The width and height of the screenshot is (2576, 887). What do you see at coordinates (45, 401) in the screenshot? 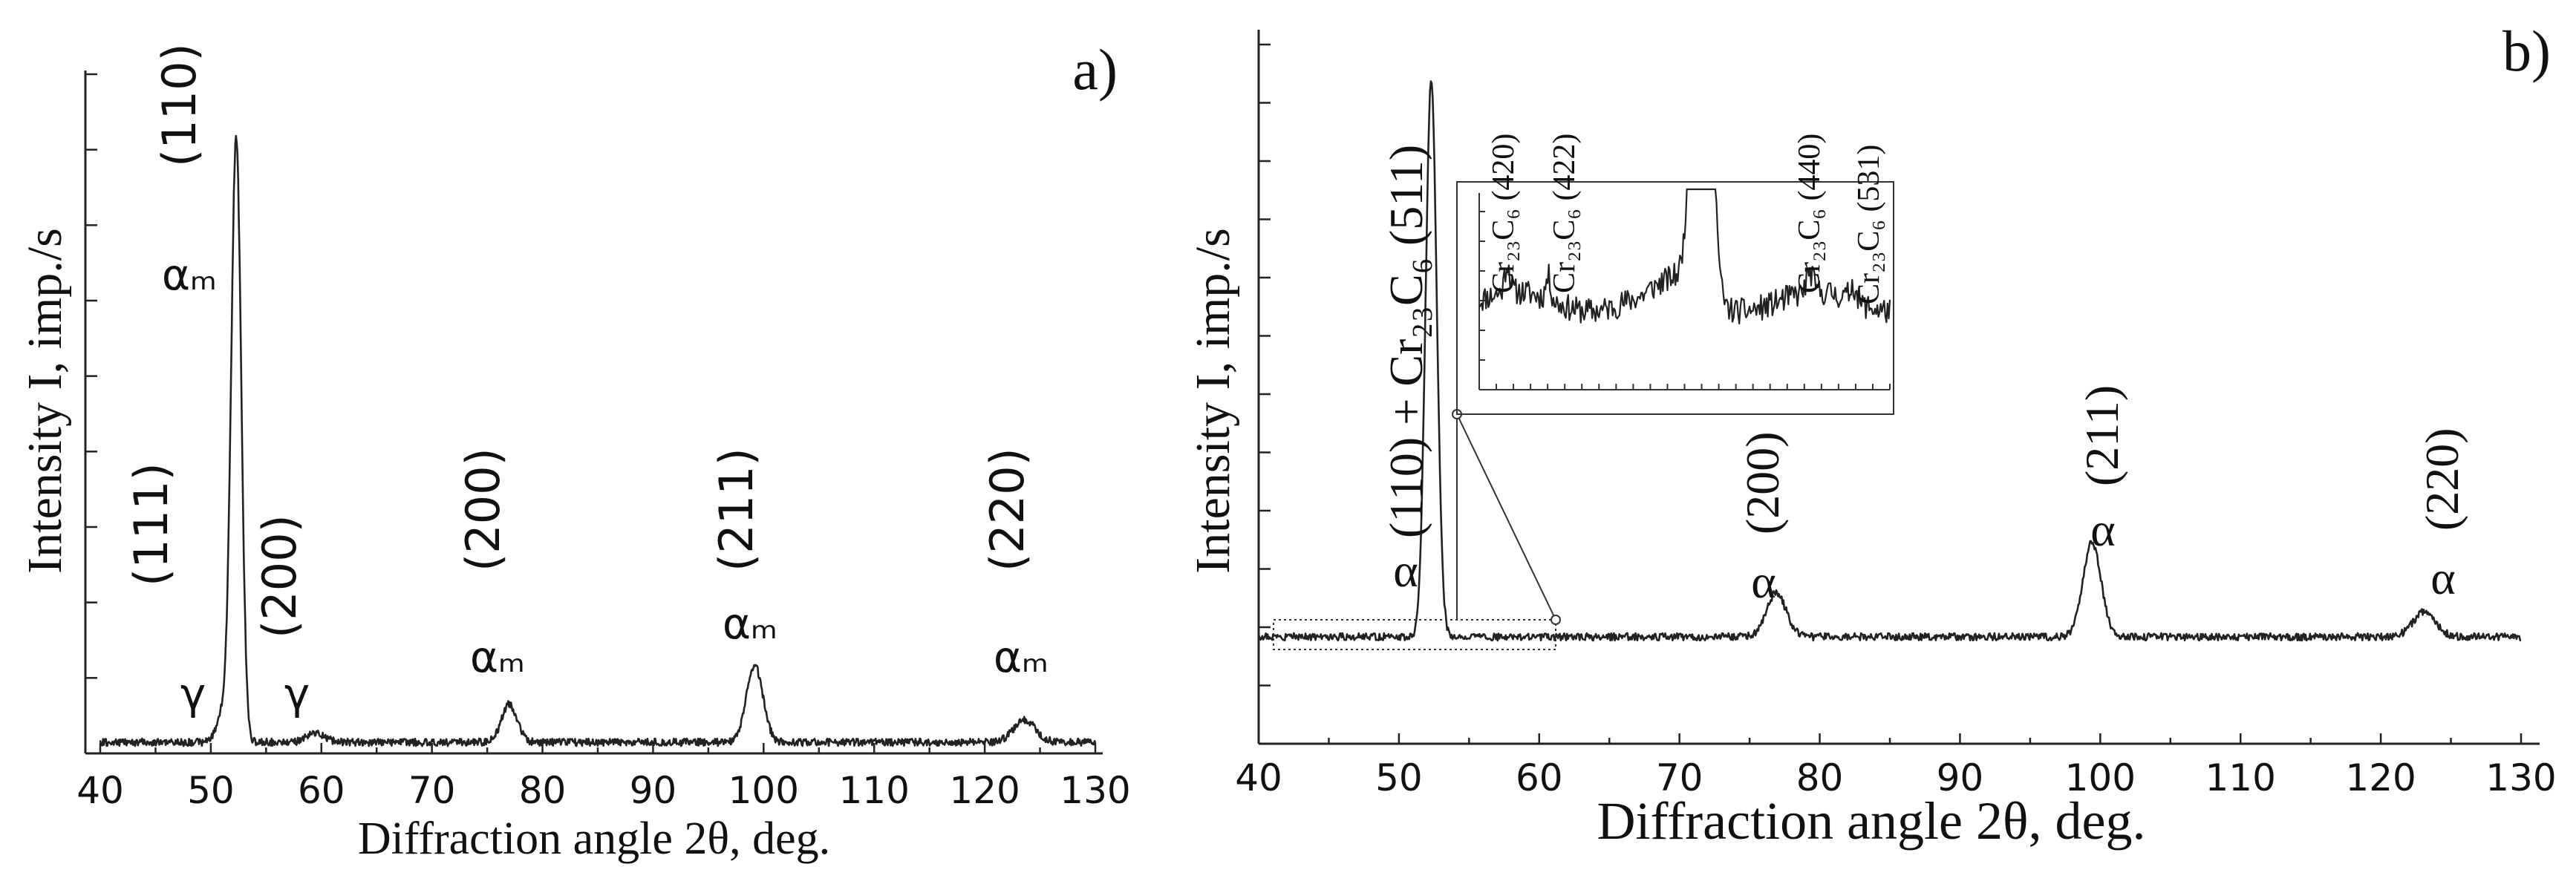
I see `panel-a-y-axis-label: Intensity I, imp./s` at bounding box center [45, 401].